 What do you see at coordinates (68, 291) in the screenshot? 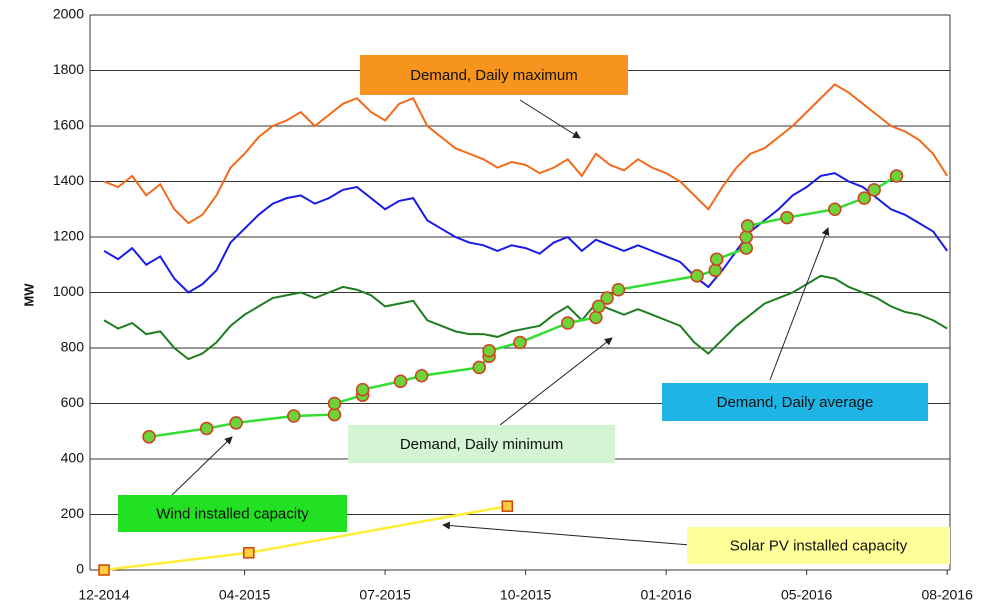
I see `y-tick-label: 1000` at bounding box center [68, 291].